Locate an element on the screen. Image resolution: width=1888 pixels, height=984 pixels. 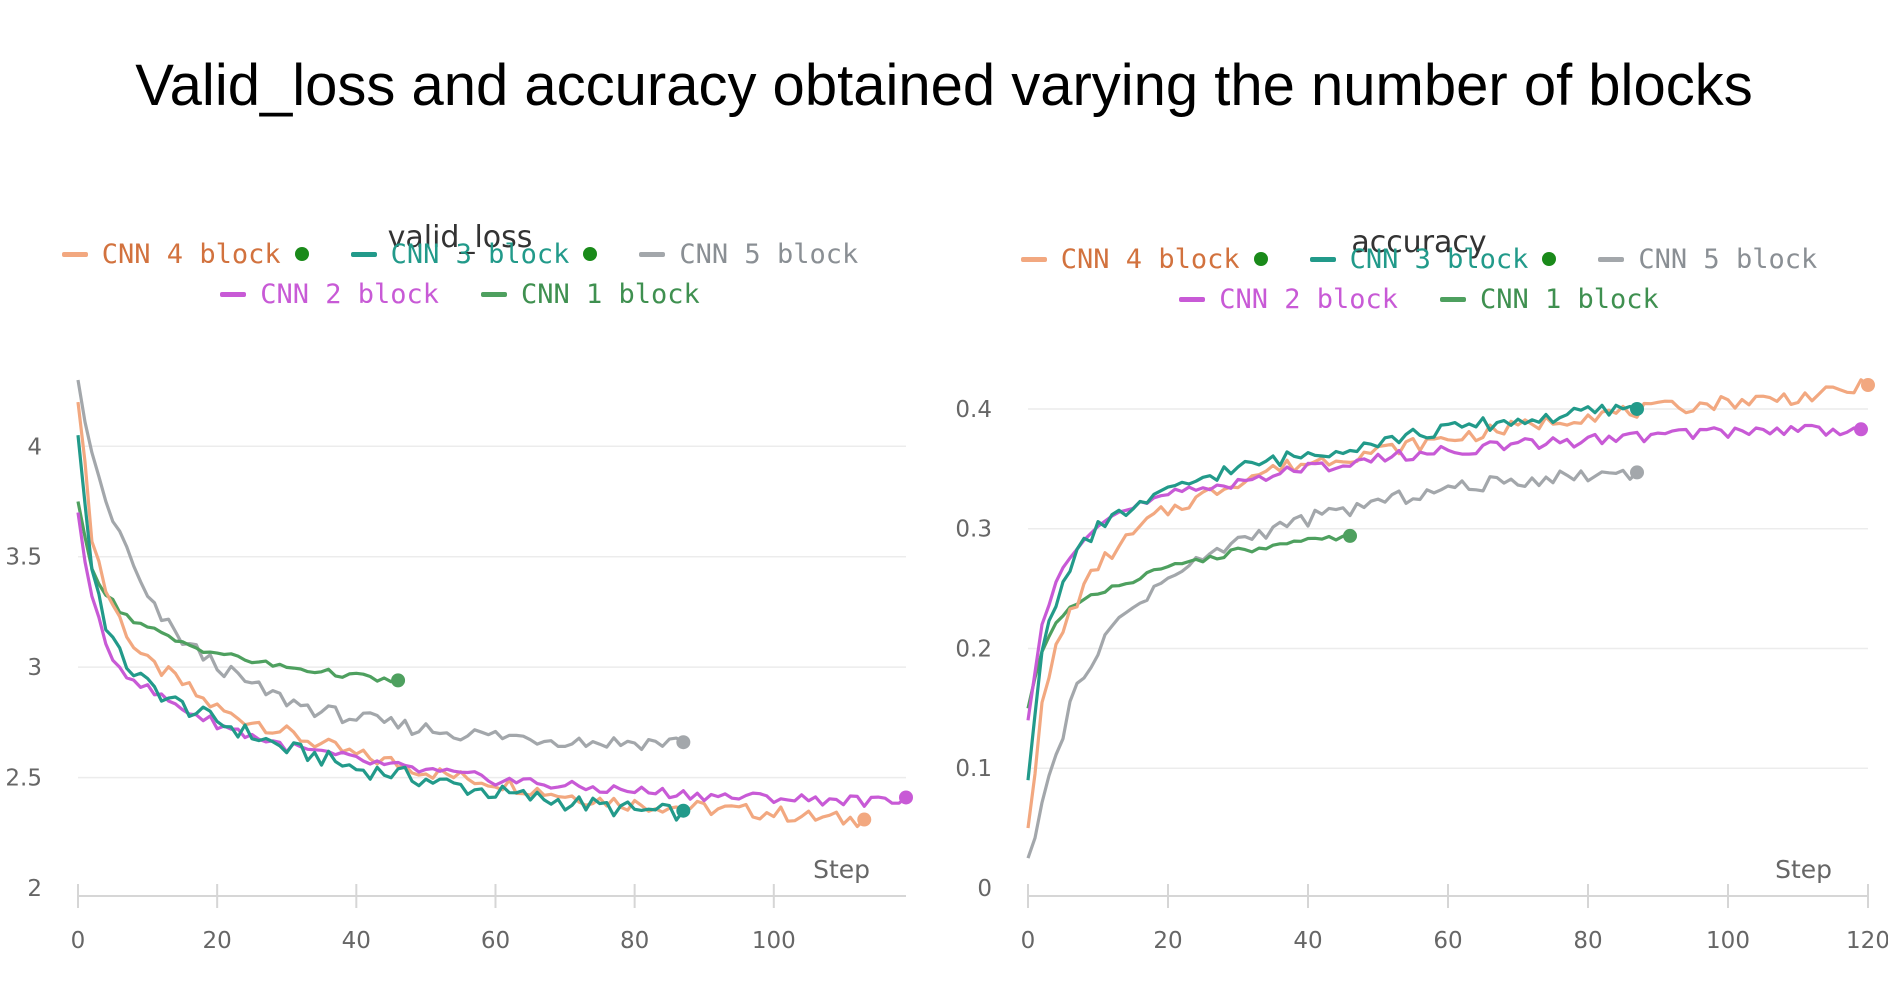
chart-title: valid_loss is located at coordinates (460, 237).